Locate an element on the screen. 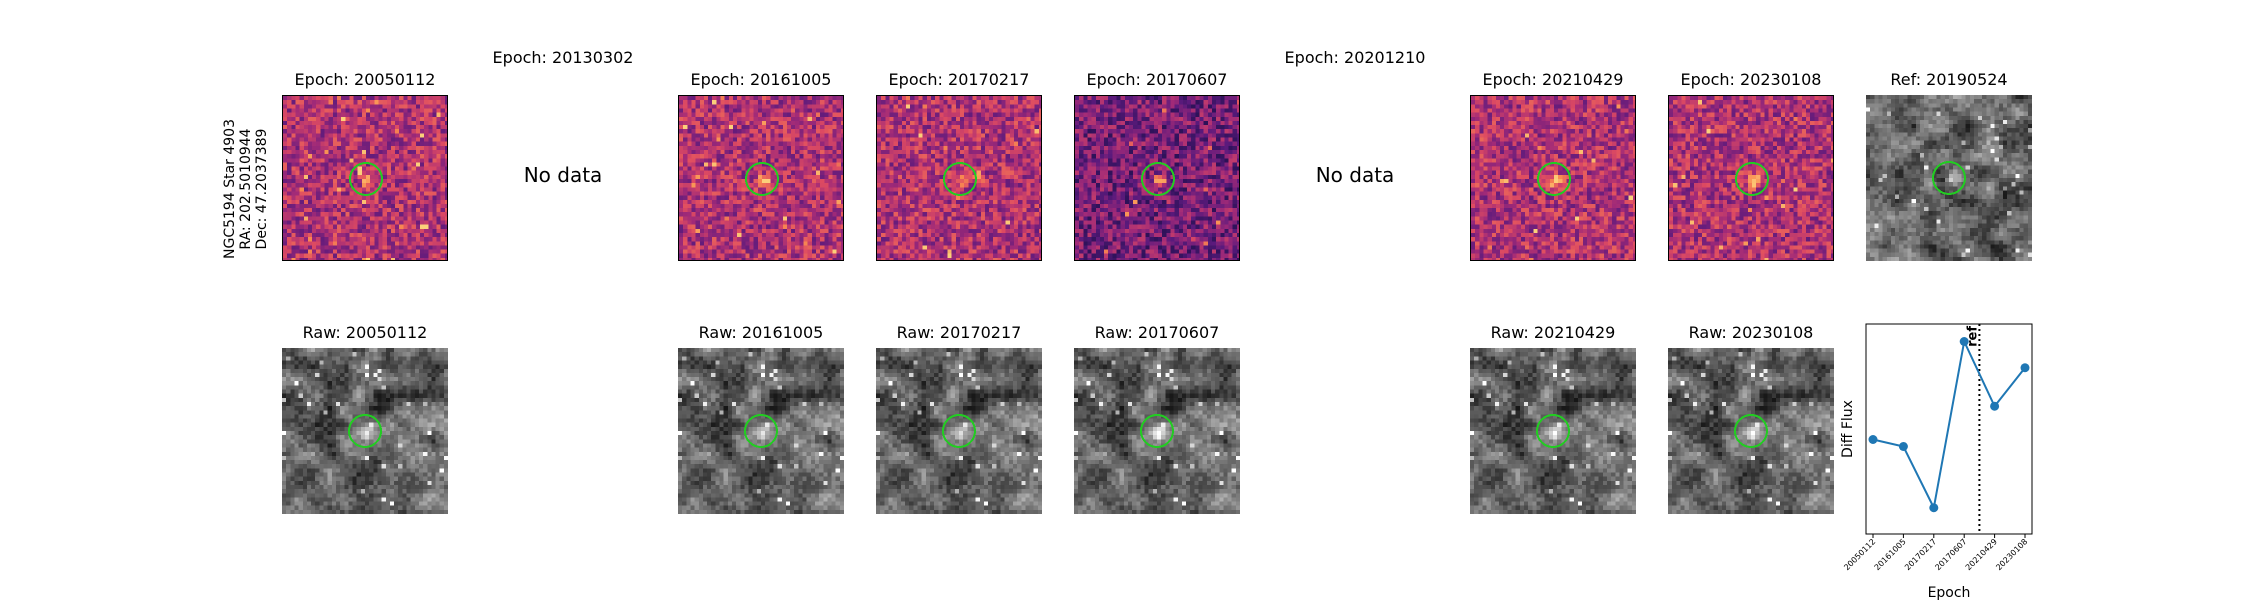  diff-title-2: Epoch: 20161005 is located at coordinates (761, 79).